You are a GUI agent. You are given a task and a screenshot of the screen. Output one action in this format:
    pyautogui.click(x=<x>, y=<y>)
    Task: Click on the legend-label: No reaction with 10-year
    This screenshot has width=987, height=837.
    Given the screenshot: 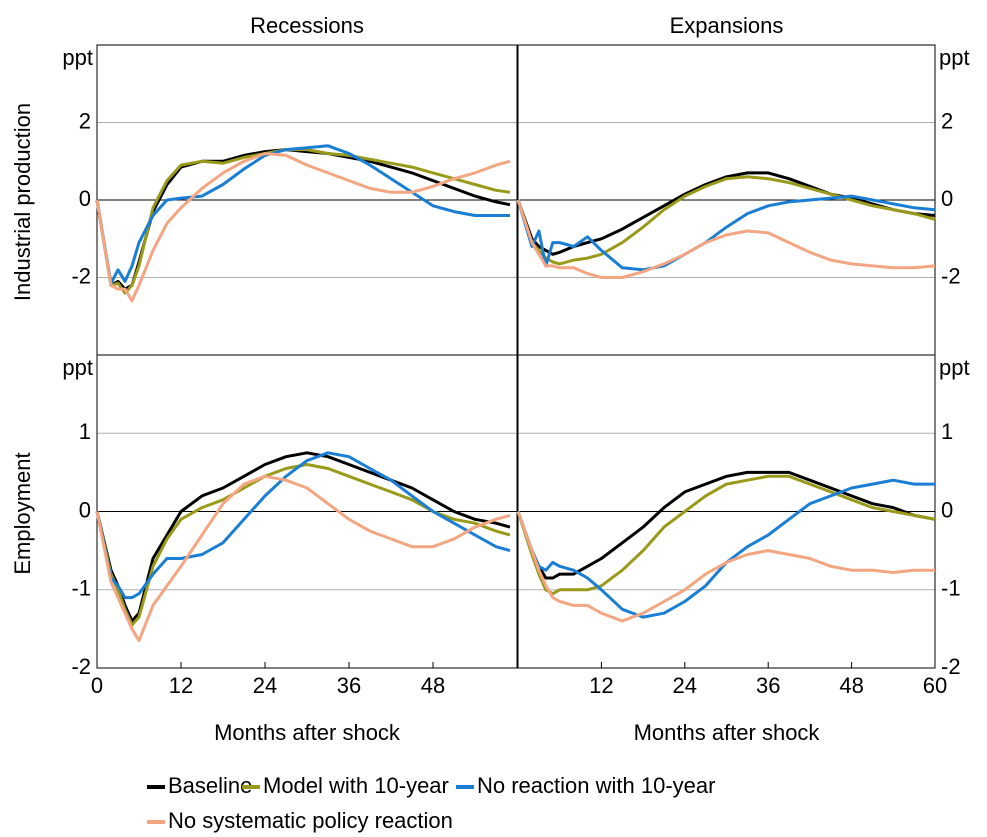 What is the action you would take?
    pyautogui.click(x=596, y=785)
    